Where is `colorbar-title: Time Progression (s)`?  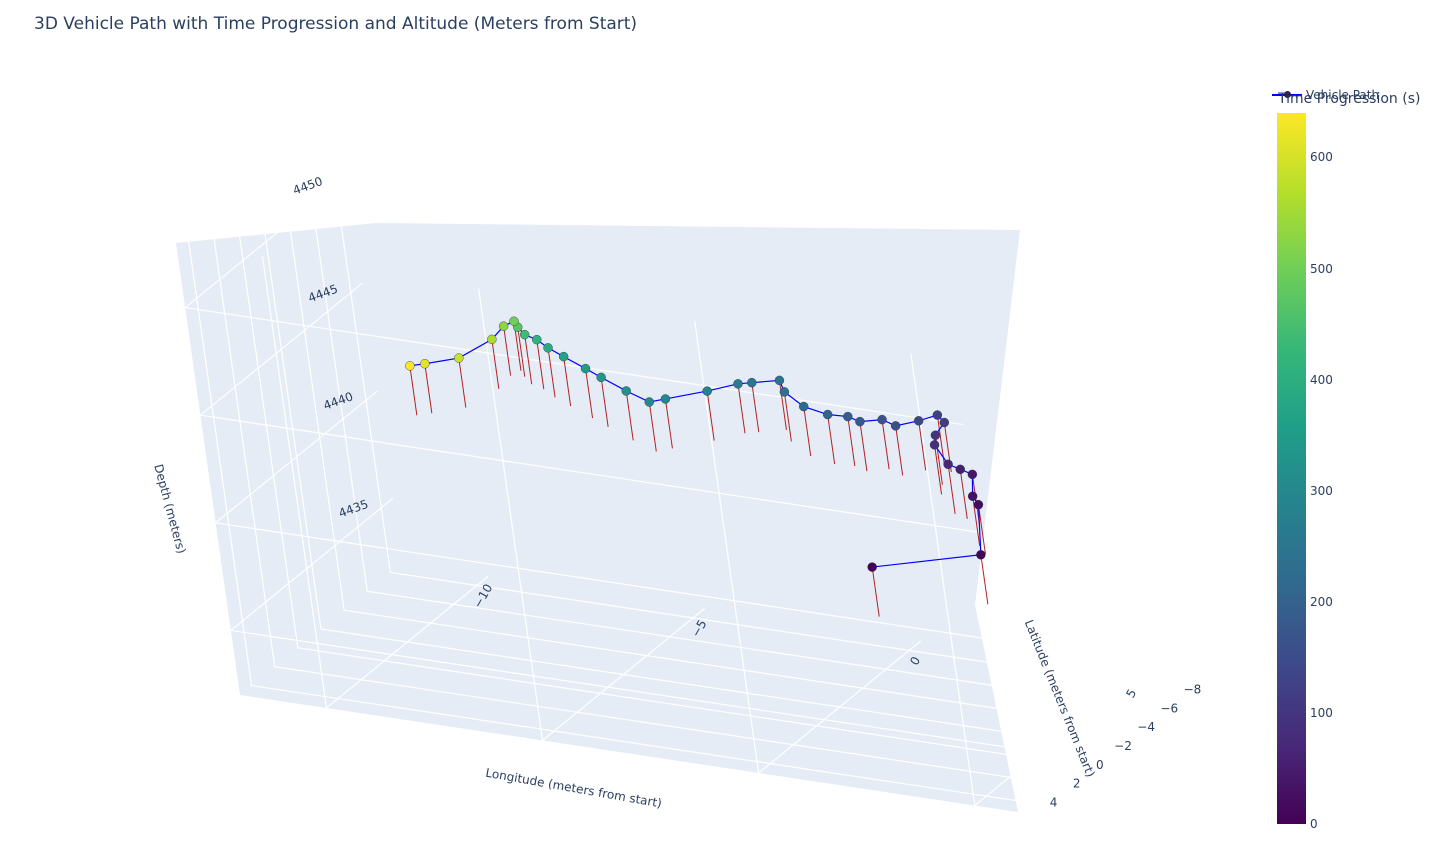
colorbar-title: Time Progression (s) is located at coordinates (1349, 99).